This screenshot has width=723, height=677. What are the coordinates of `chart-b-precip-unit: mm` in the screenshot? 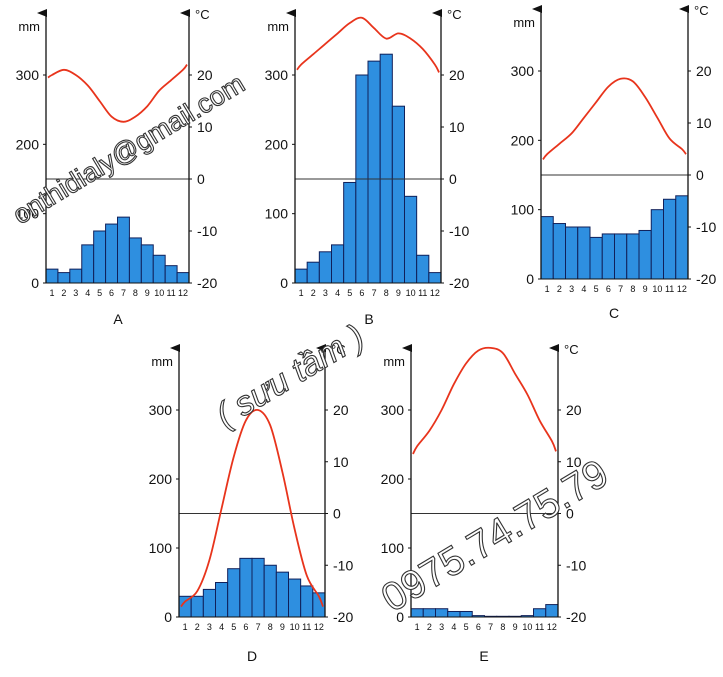 It's located at (278, 26).